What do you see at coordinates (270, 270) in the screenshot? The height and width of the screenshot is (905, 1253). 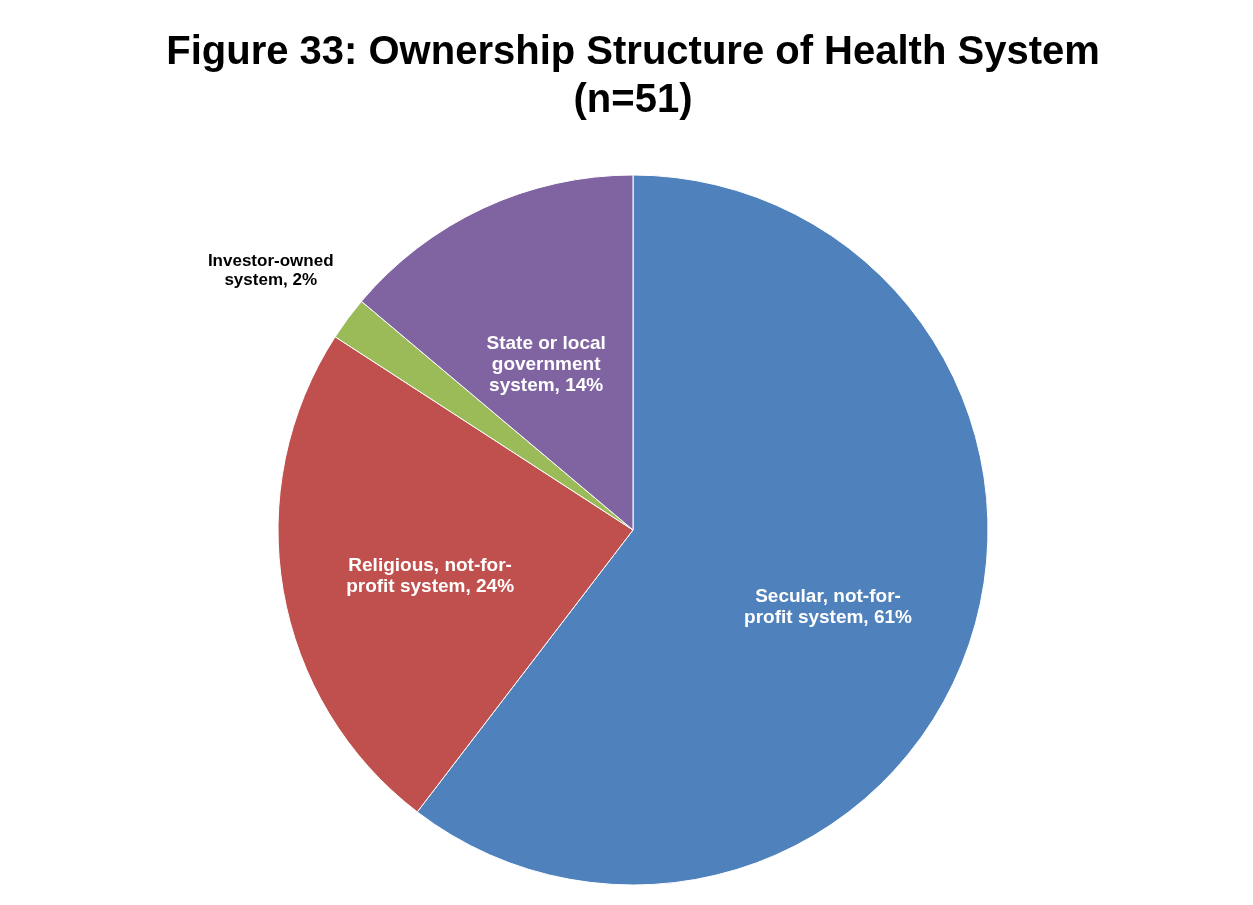 I see `slice-label: Investor-owned system, 2%` at bounding box center [270, 270].